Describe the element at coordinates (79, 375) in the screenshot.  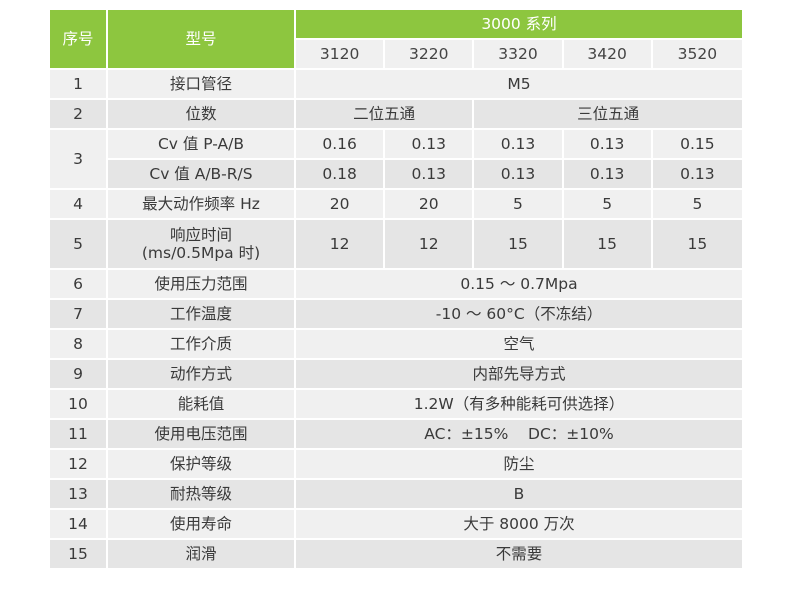
I see `row-index: 9` at that location.